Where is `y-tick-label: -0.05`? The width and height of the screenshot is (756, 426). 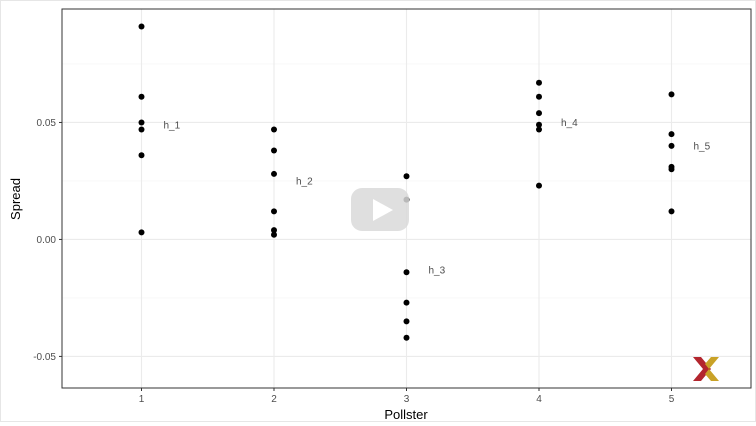 y-tick-label: -0.05 is located at coordinates (44, 357).